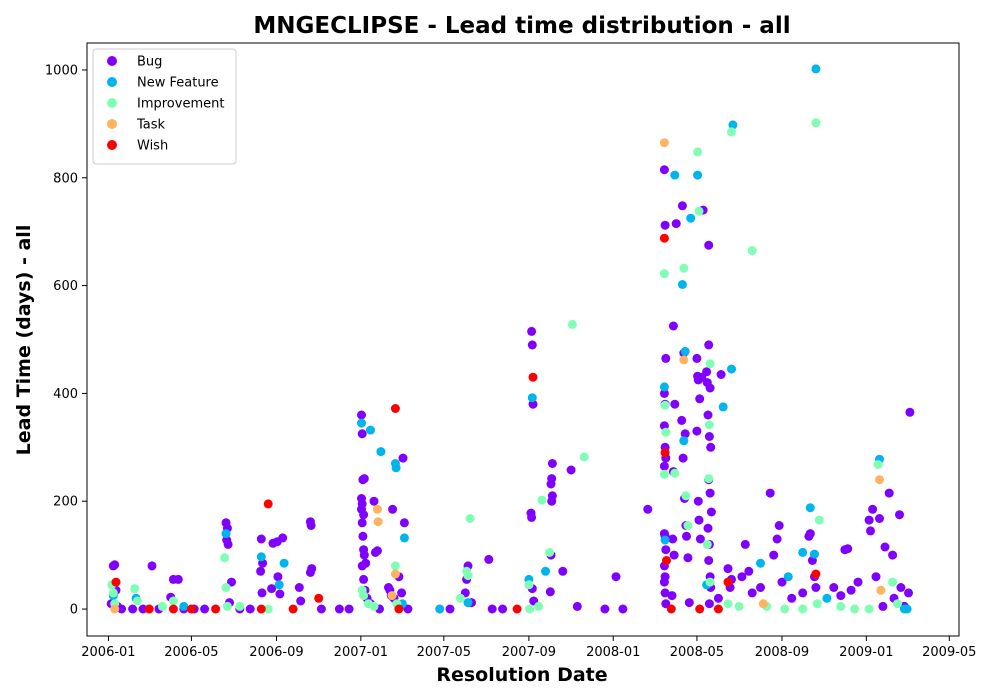  What do you see at coordinates (66, 340) in the screenshot?
I see `y-axis: 0 200 400 600 800 1000` at bounding box center [66, 340].